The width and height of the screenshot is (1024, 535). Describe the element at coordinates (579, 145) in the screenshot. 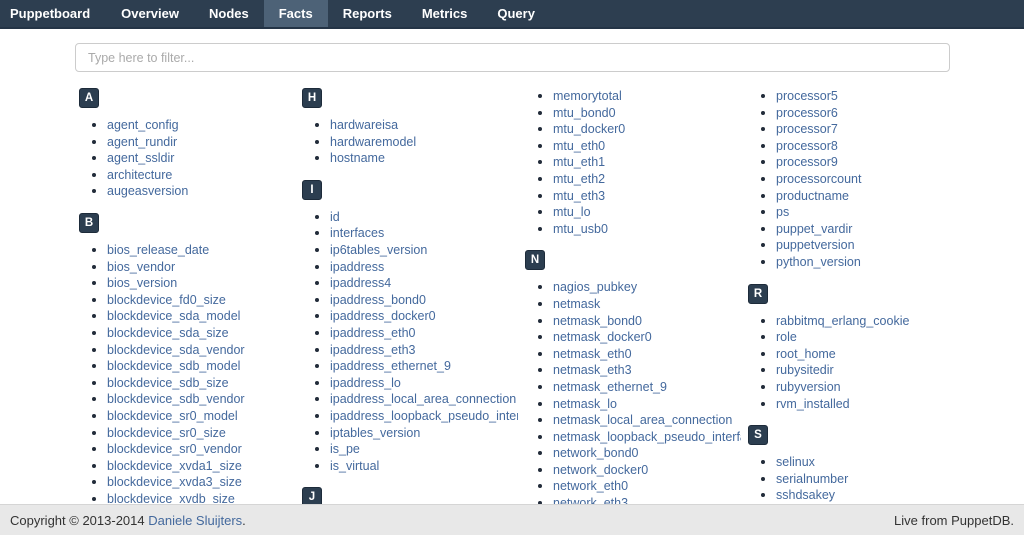

I see `fact-link-mtu_eth0: mtu_eth0` at that location.